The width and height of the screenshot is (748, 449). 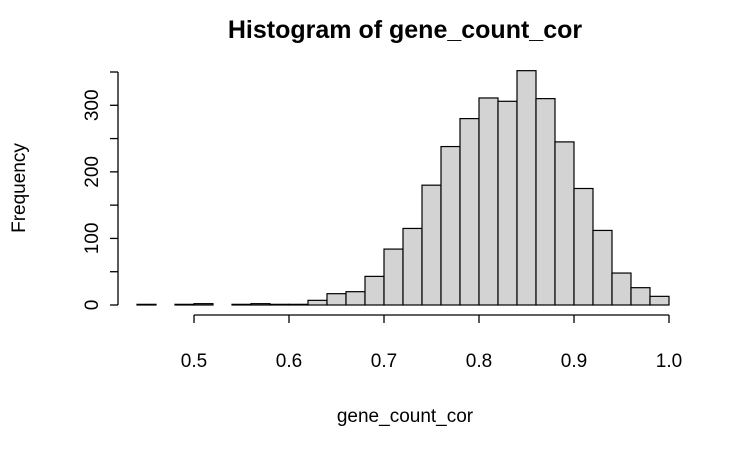 What do you see at coordinates (289, 361) in the screenshot?
I see `x-tick-label: 0.6` at bounding box center [289, 361].